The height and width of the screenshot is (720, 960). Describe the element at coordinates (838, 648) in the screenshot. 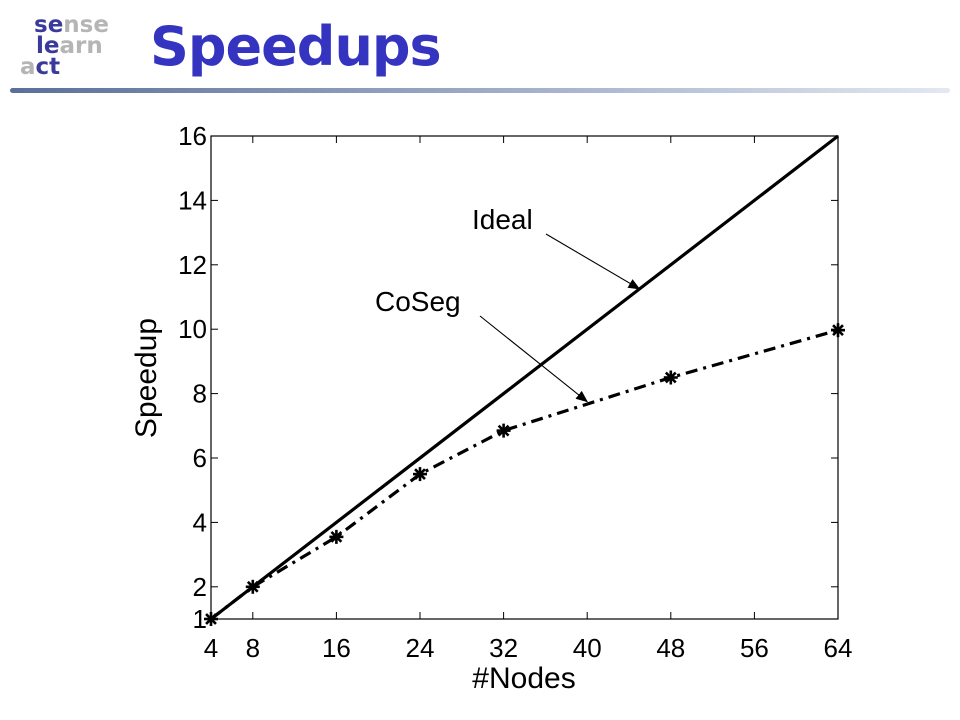

I see `x-tick-label: 64` at that location.